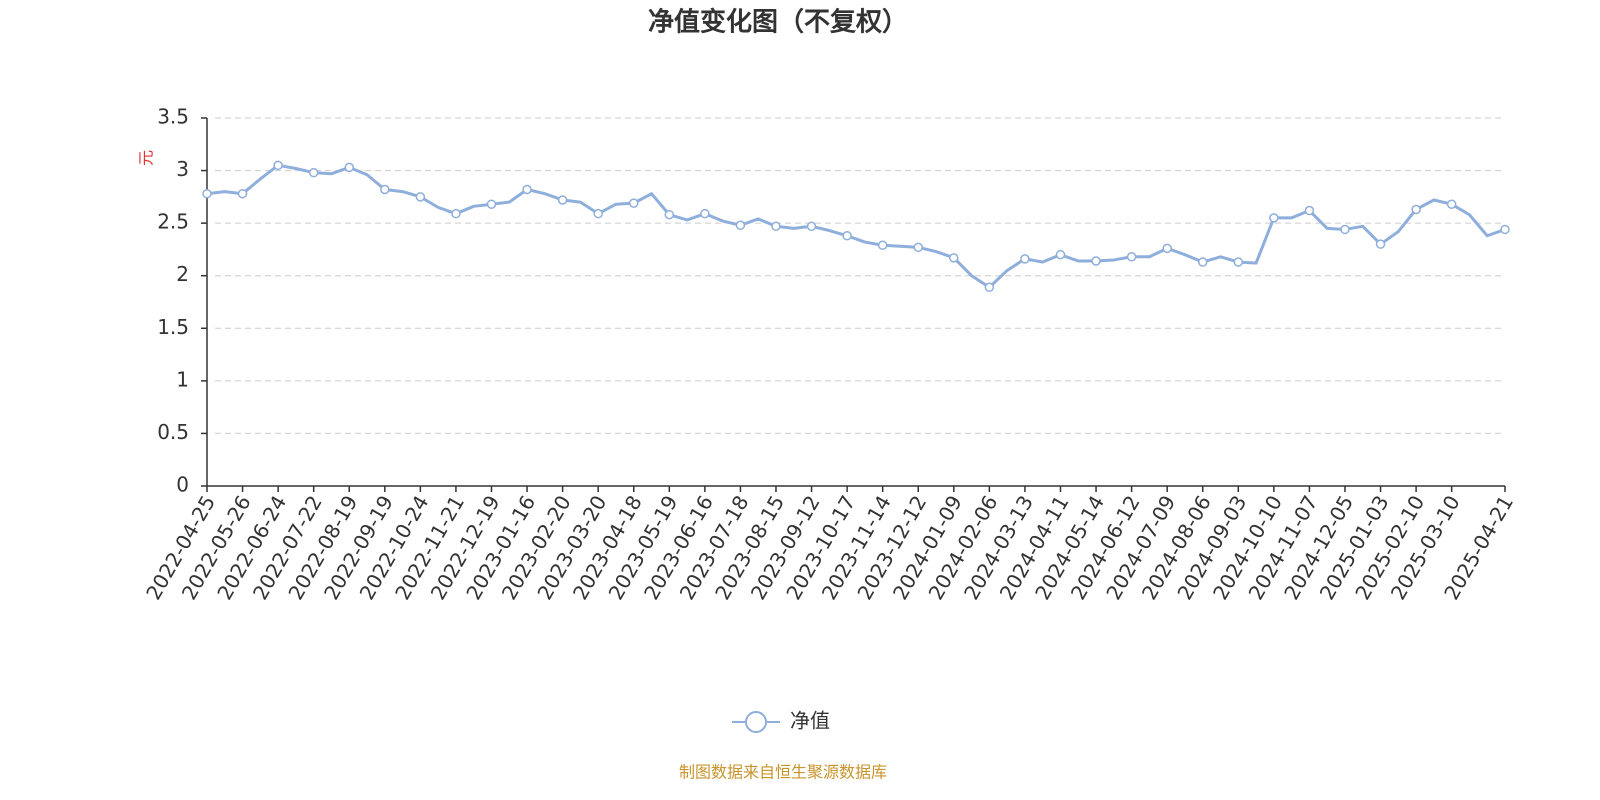 This screenshot has height=800, width=1600. Describe the element at coordinates (783, 772) in the screenshot. I see `source-note: 制图数据来自恒生聚源数据库` at that location.